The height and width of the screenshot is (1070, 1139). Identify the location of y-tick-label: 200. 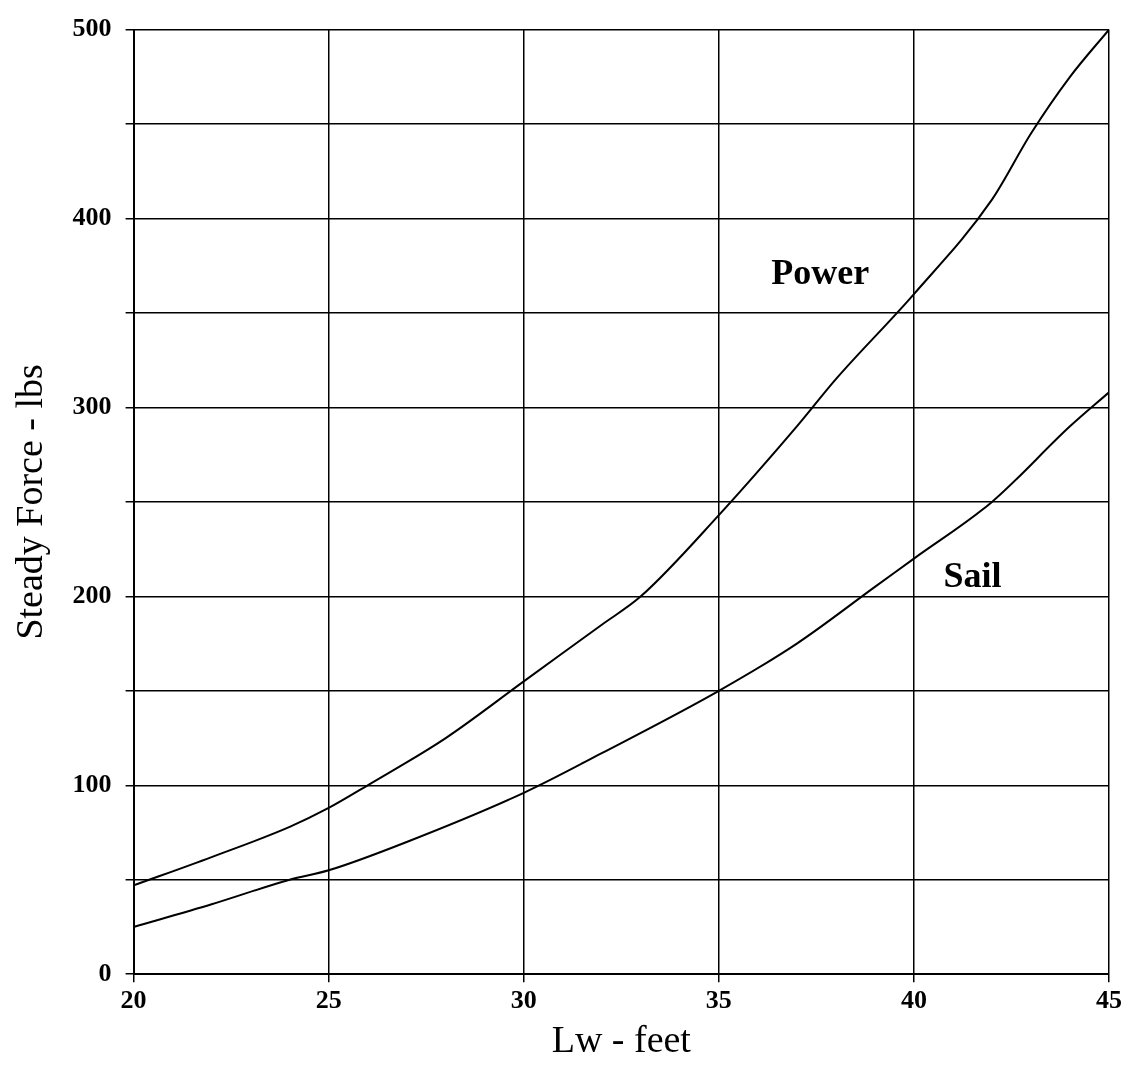
(92, 595).